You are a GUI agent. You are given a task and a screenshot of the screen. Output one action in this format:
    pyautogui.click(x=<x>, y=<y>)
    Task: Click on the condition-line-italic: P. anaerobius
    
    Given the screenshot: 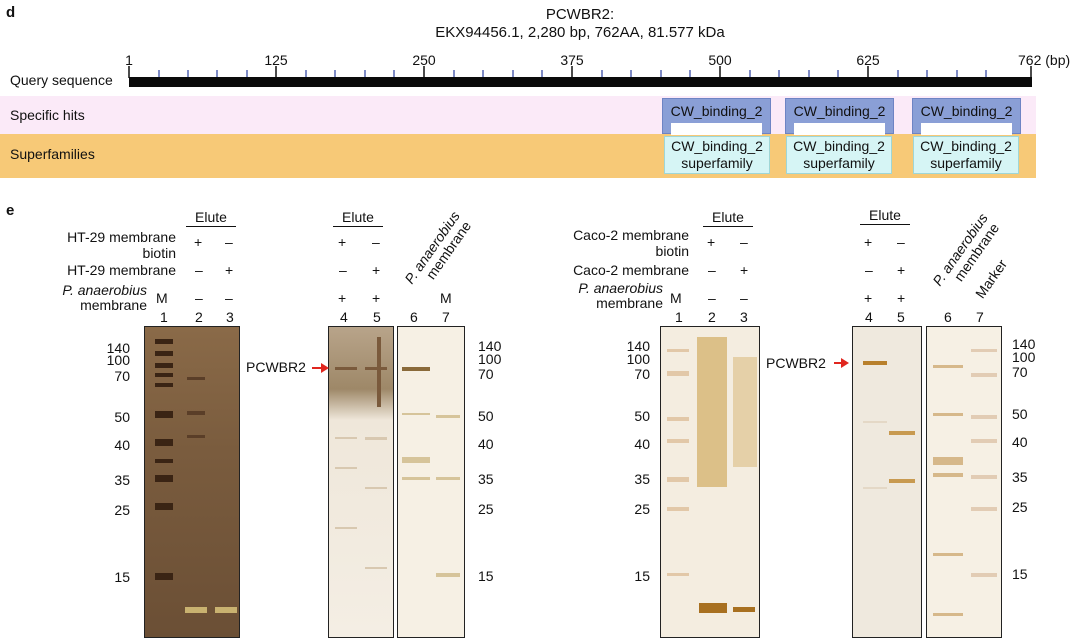 What is the action you would take?
    pyautogui.click(x=620, y=288)
    